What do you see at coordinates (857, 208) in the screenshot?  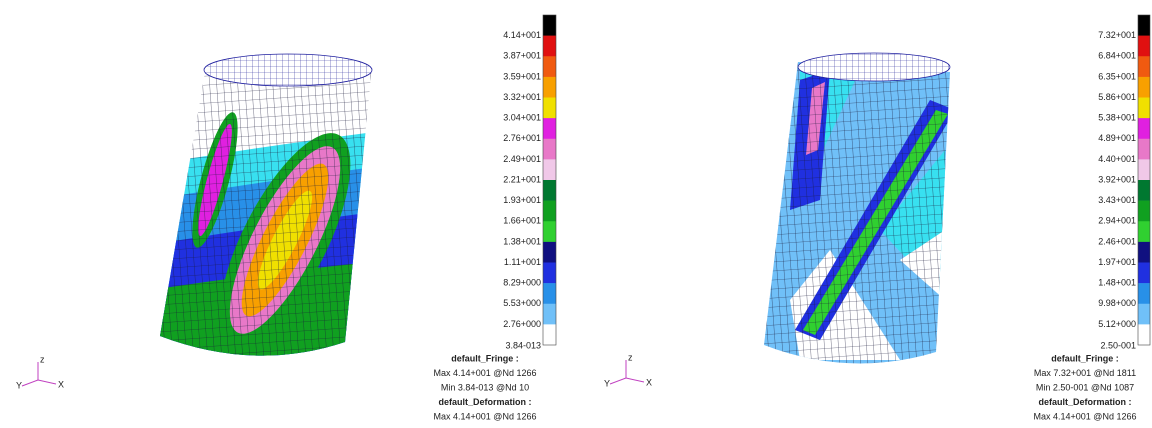 I see `cylinder-right` at bounding box center [857, 208].